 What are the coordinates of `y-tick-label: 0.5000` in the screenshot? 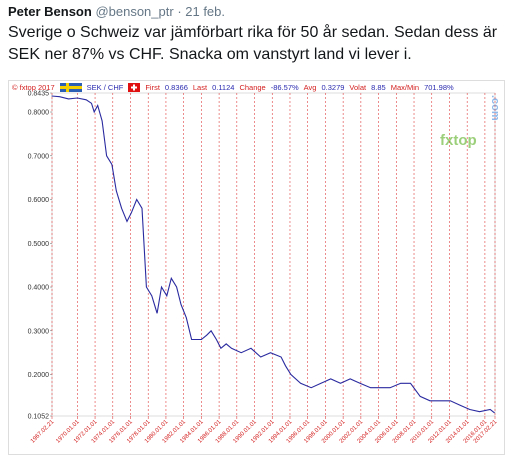 It's located at (39, 244).